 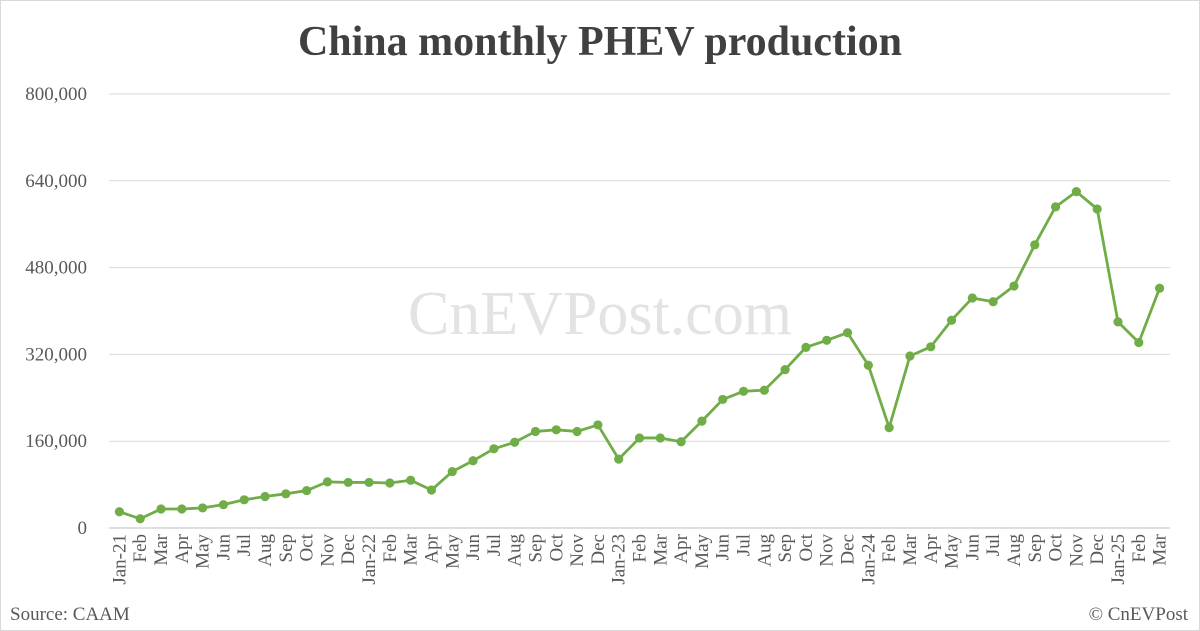 What do you see at coordinates (56, 441) in the screenshot?
I see `y-tick-label: 160,000` at bounding box center [56, 441].